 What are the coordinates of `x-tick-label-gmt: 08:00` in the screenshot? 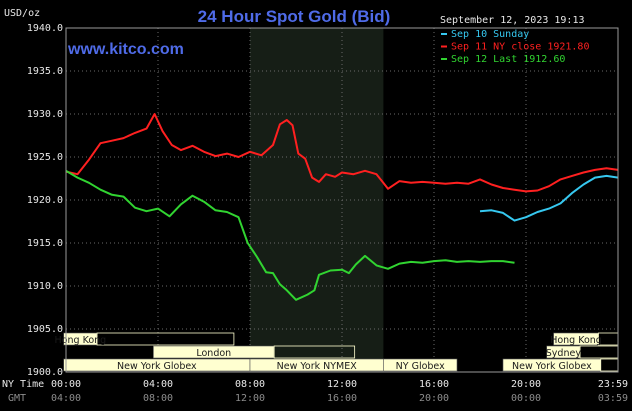 It's located at (158, 398).